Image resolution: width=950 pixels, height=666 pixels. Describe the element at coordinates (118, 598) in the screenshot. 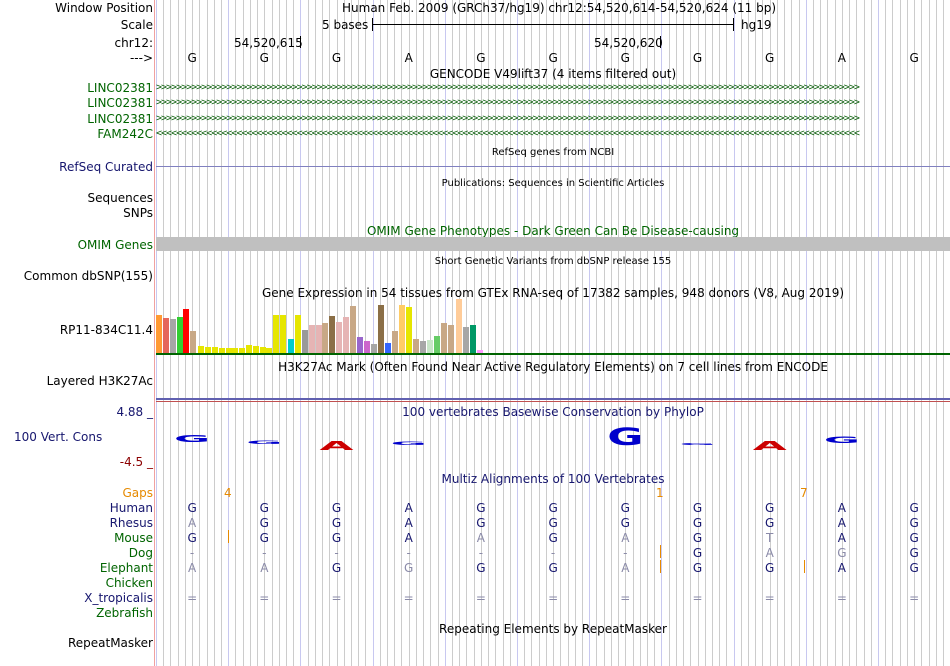

I see `species-label: X_tropicalis` at that location.